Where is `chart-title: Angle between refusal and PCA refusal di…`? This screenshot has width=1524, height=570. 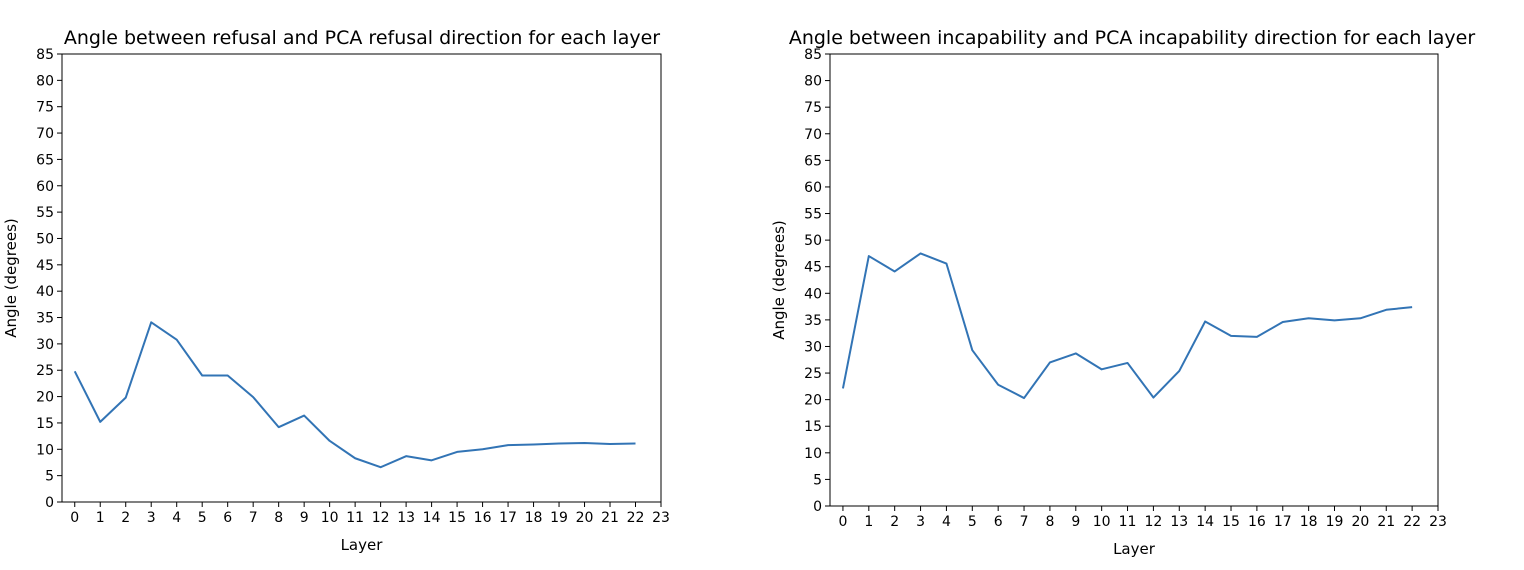 chart-title: Angle between refusal and PCA refusal di… is located at coordinates (362, 38).